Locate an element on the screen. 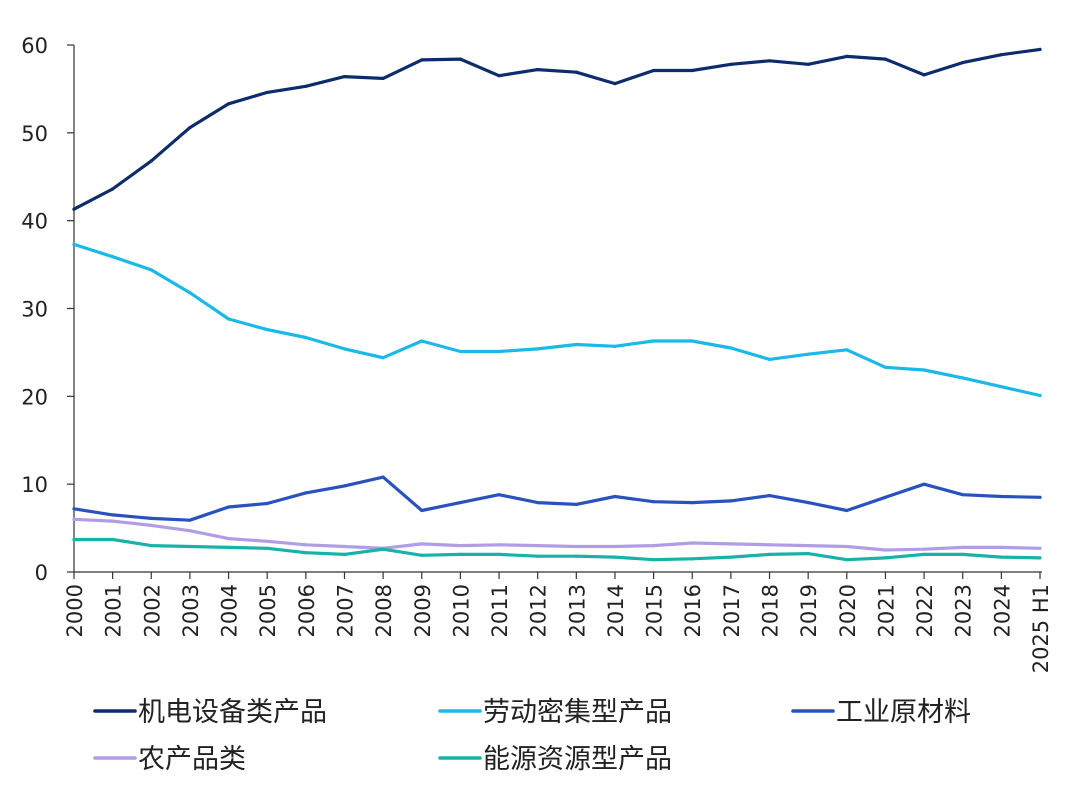 Image resolution: width=1080 pixels, height=811 pixels. legend-label: 机电设备类产品 is located at coordinates (232, 712).